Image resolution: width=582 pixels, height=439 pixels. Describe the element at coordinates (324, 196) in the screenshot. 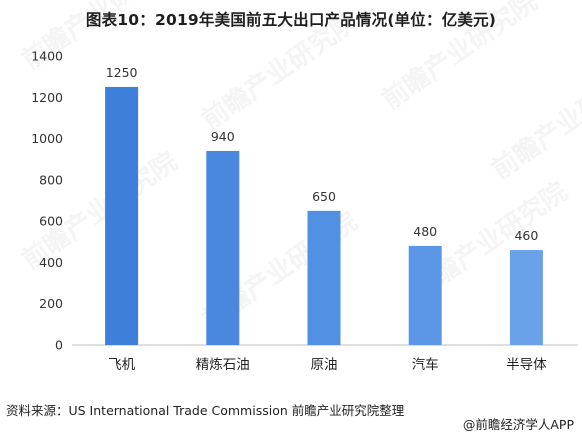

I see `bar-value-label: 650` at that location.